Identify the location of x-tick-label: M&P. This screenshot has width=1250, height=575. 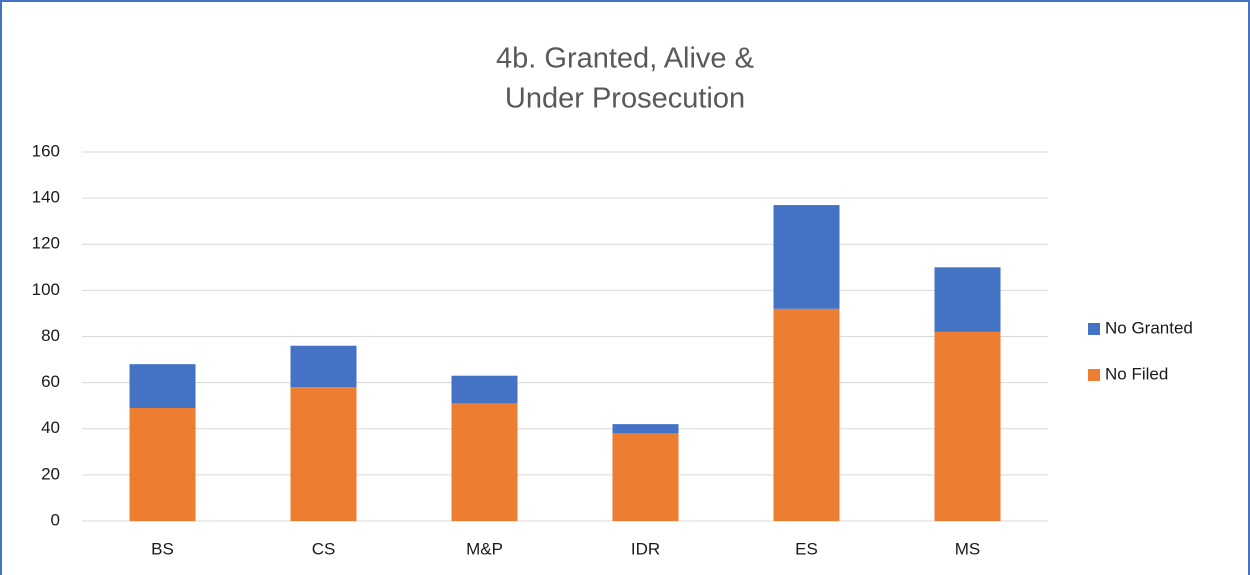
(484, 548).